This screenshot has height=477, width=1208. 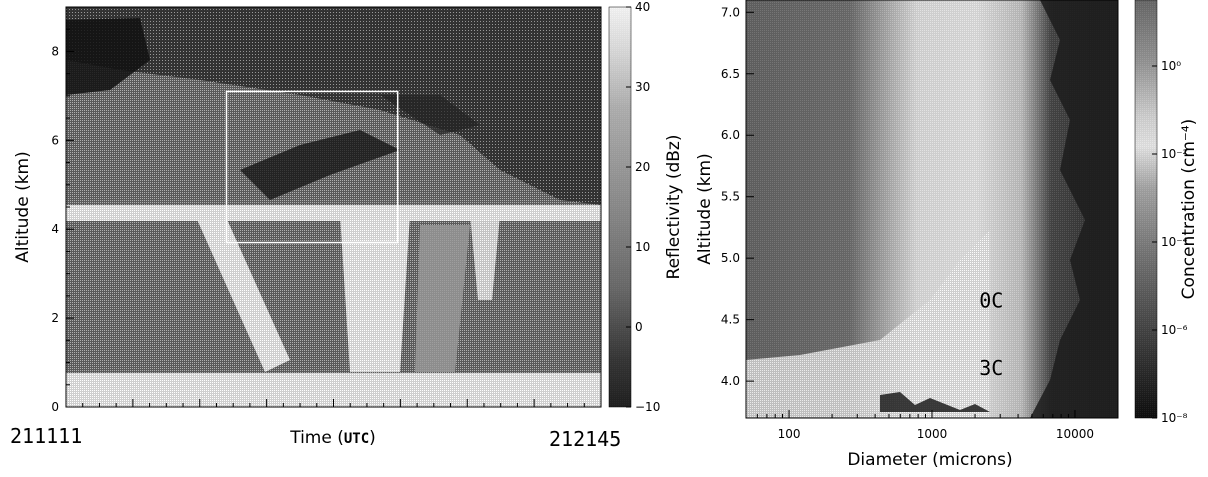 I want to click on y-tick-label: 4, so click(x=55, y=229).